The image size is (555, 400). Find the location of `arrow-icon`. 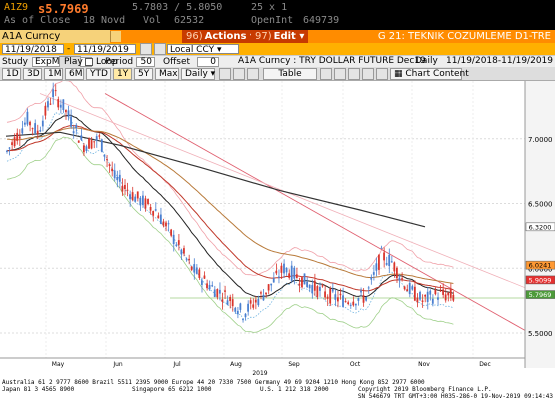

arrow-icon is located at coordinates (382, 74).